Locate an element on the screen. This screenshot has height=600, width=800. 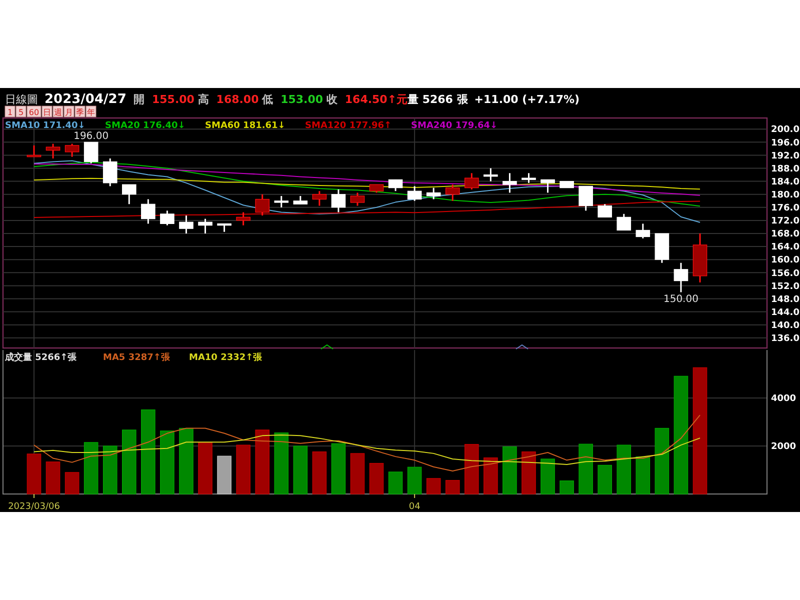
y-tick-label: 4000 is located at coordinates (783, 399).